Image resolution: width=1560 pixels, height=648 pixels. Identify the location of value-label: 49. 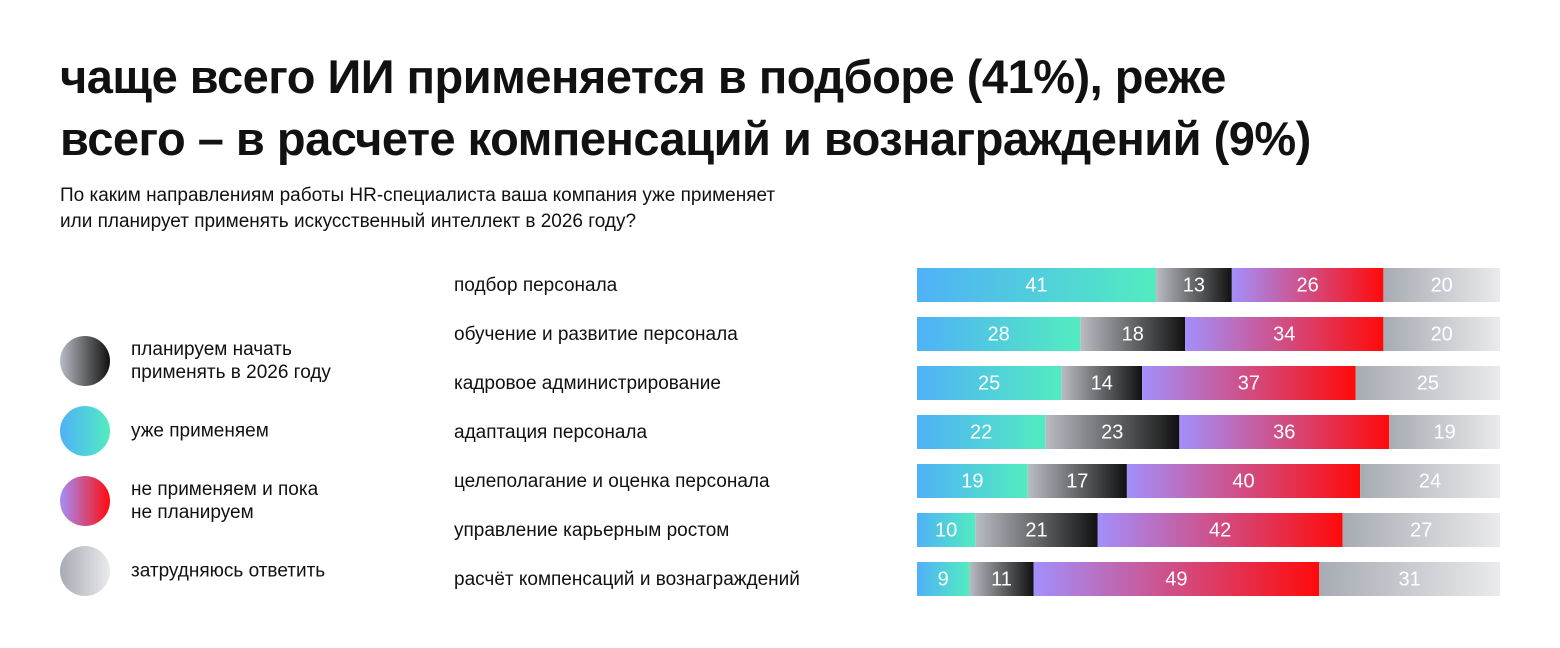
(1176, 579).